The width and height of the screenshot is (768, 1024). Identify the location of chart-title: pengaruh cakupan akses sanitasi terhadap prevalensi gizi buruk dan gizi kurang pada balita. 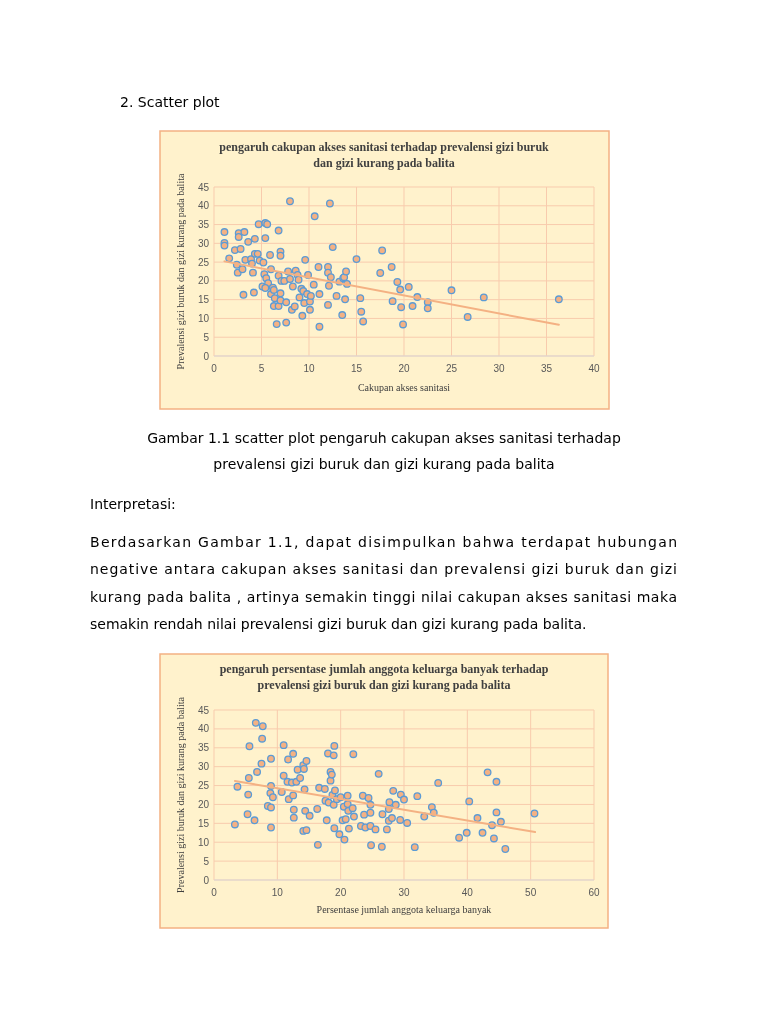
(384, 155).